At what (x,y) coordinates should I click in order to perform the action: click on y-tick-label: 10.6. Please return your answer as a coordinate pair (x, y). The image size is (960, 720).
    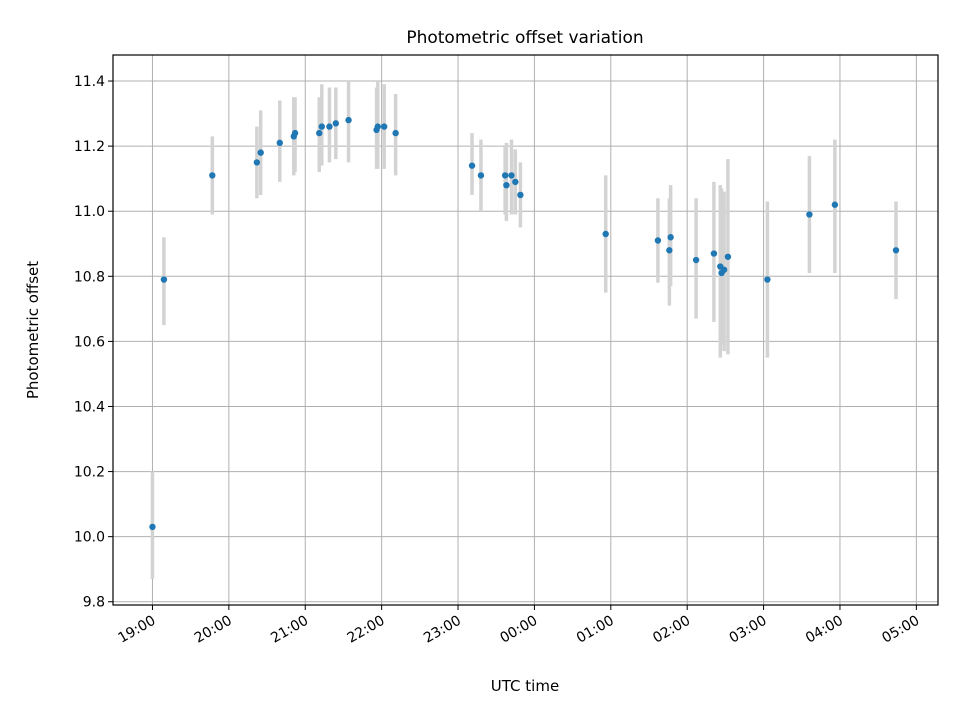
    Looking at the image, I should click on (89, 342).